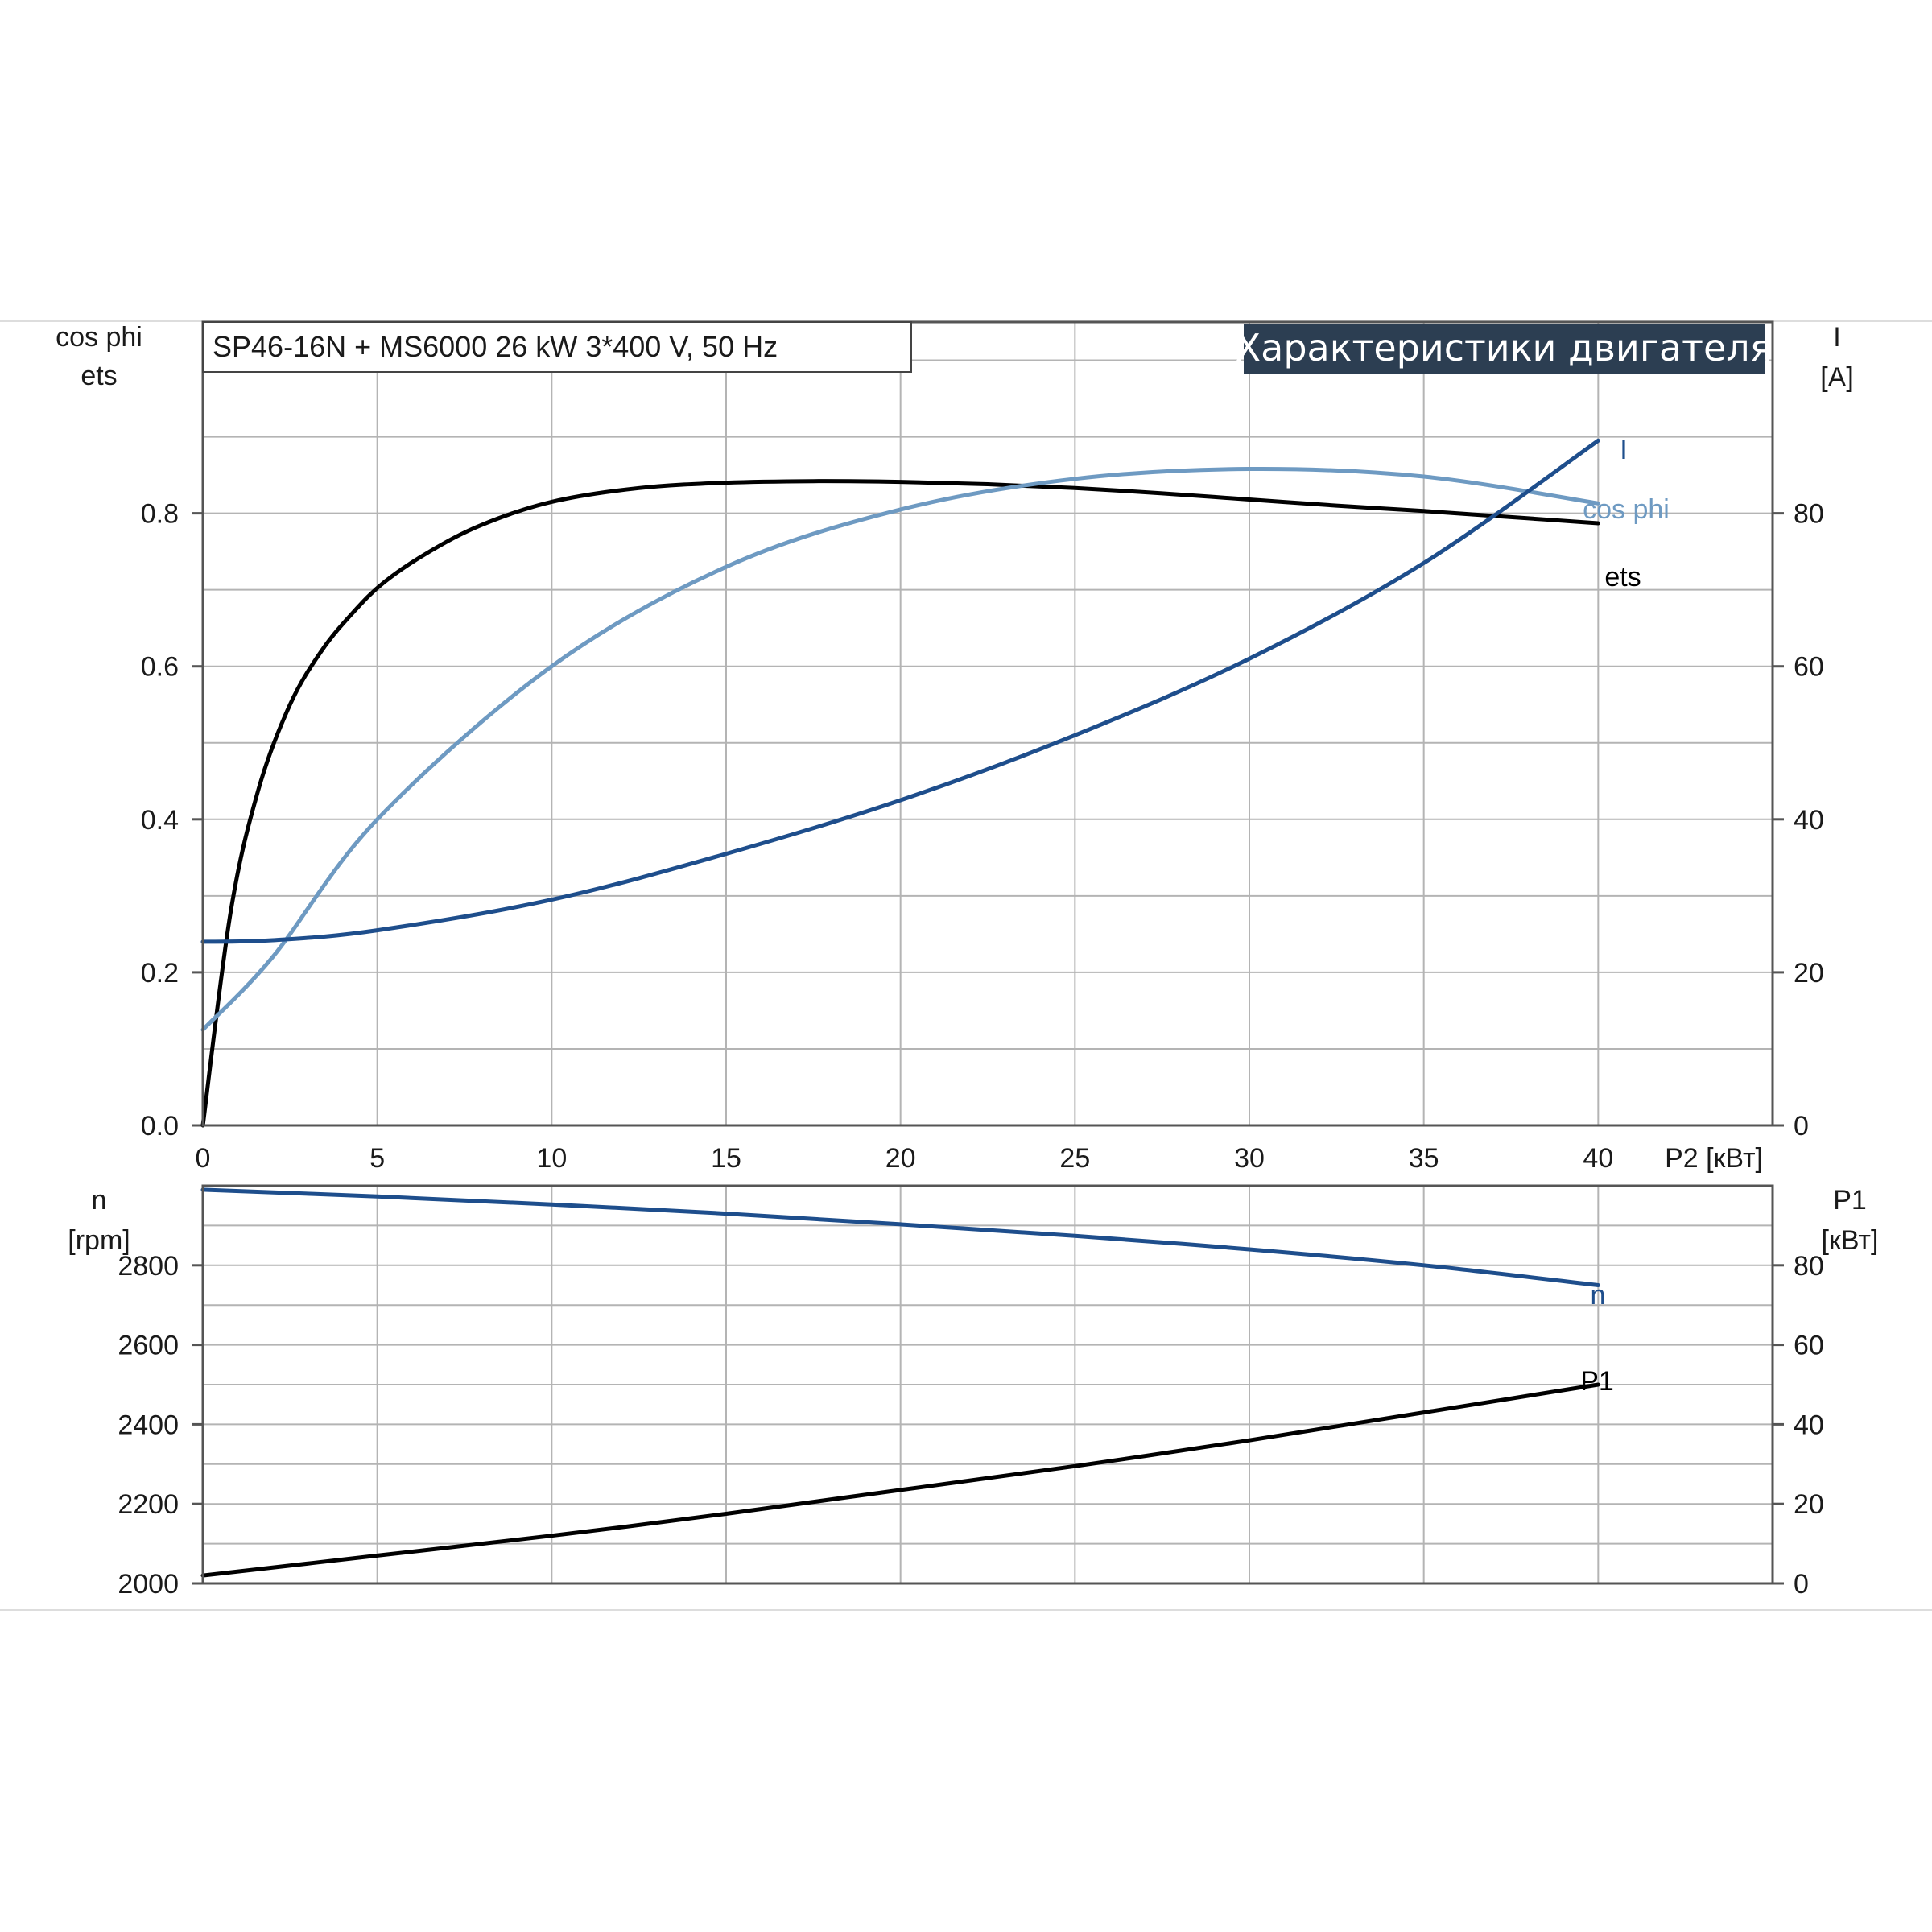 Image resolution: width=1932 pixels, height=1932 pixels. What do you see at coordinates (1249, 1158) in the screenshot?
I see `x-tick-label: 30` at bounding box center [1249, 1158].